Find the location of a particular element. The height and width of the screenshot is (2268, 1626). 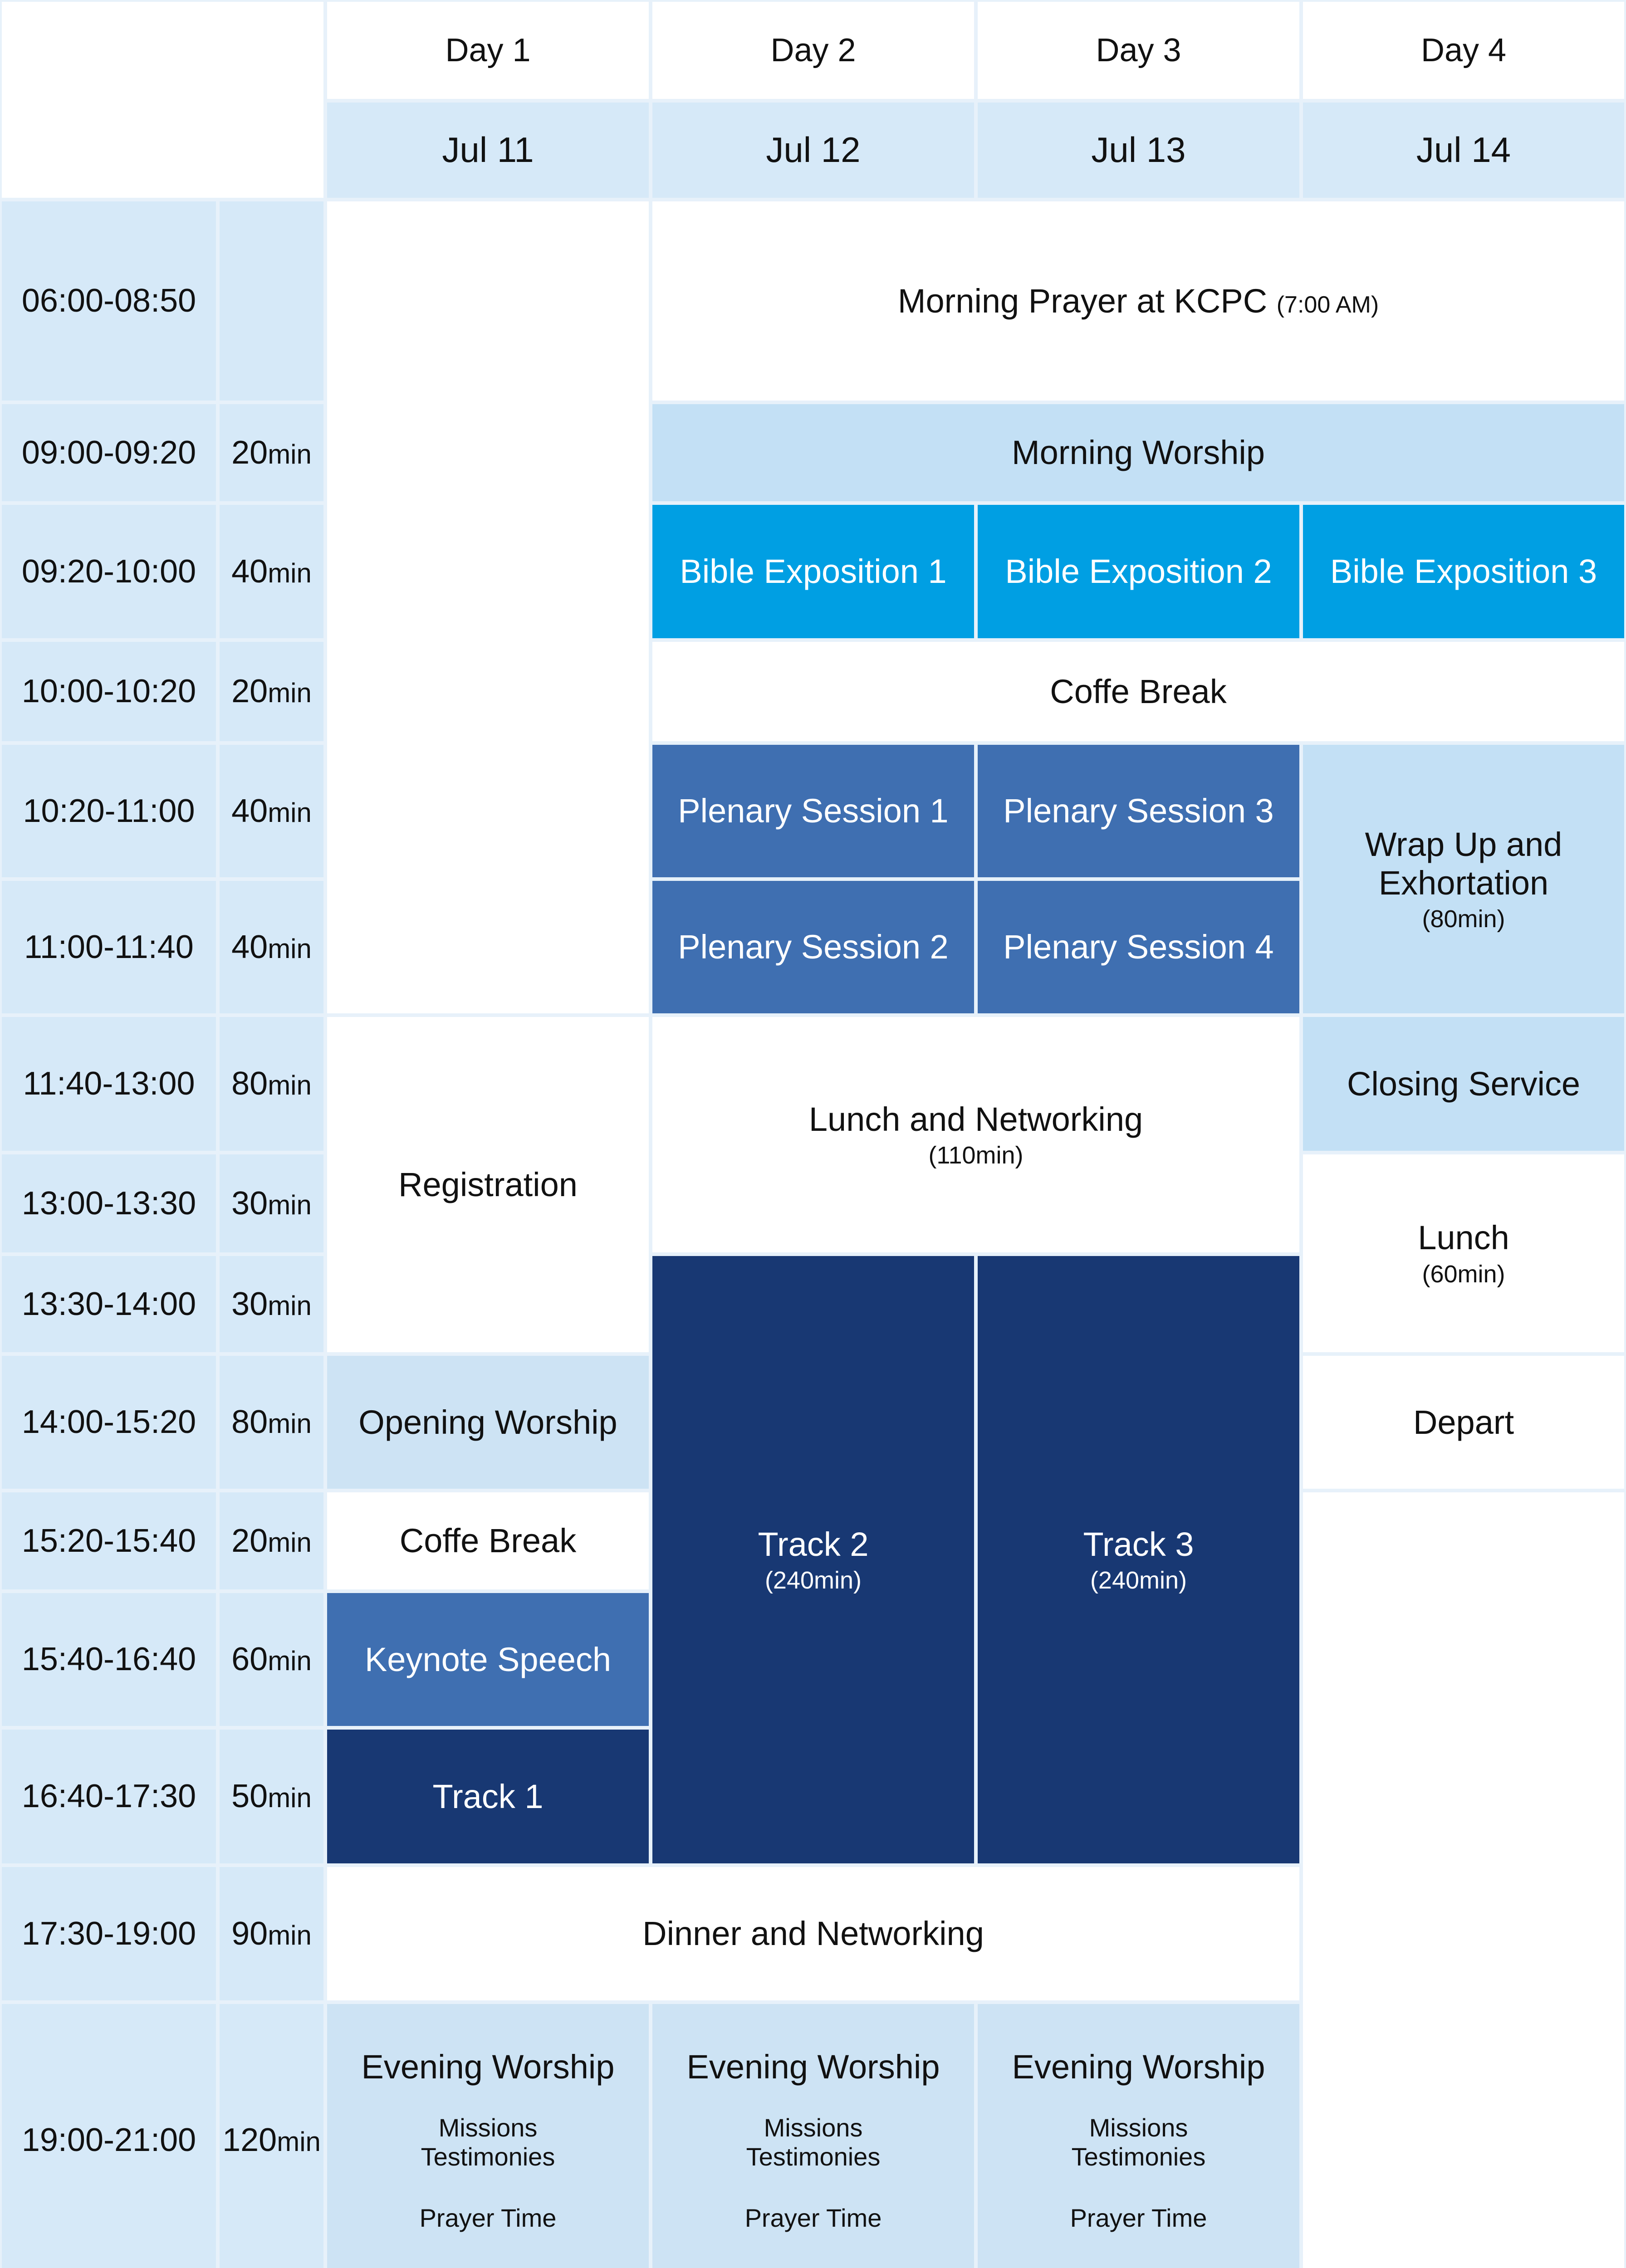

corner-blank is located at coordinates (162, 100).